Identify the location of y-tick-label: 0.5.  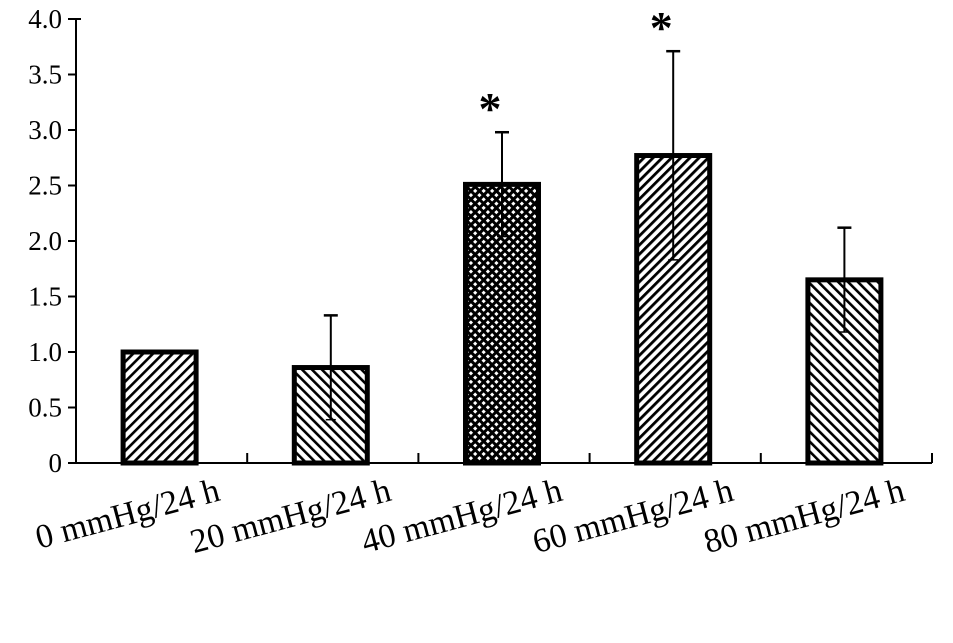
(45, 408).